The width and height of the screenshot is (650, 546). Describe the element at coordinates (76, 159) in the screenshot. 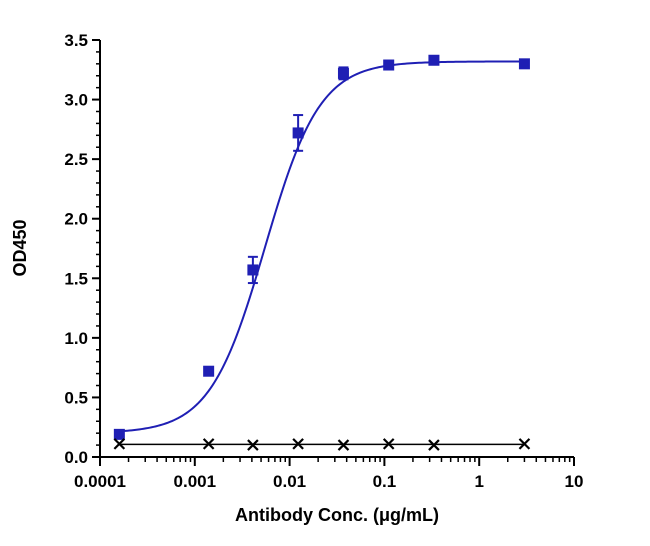

I see `y-tick-label: 2.5` at that location.